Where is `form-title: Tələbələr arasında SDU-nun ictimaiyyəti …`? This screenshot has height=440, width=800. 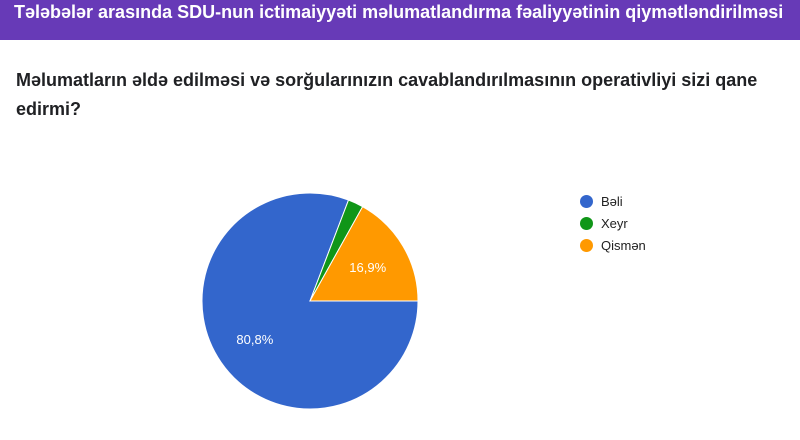
form-title: Tələbələr arasında SDU-nun ictimaiyyəti … is located at coordinates (399, 12).